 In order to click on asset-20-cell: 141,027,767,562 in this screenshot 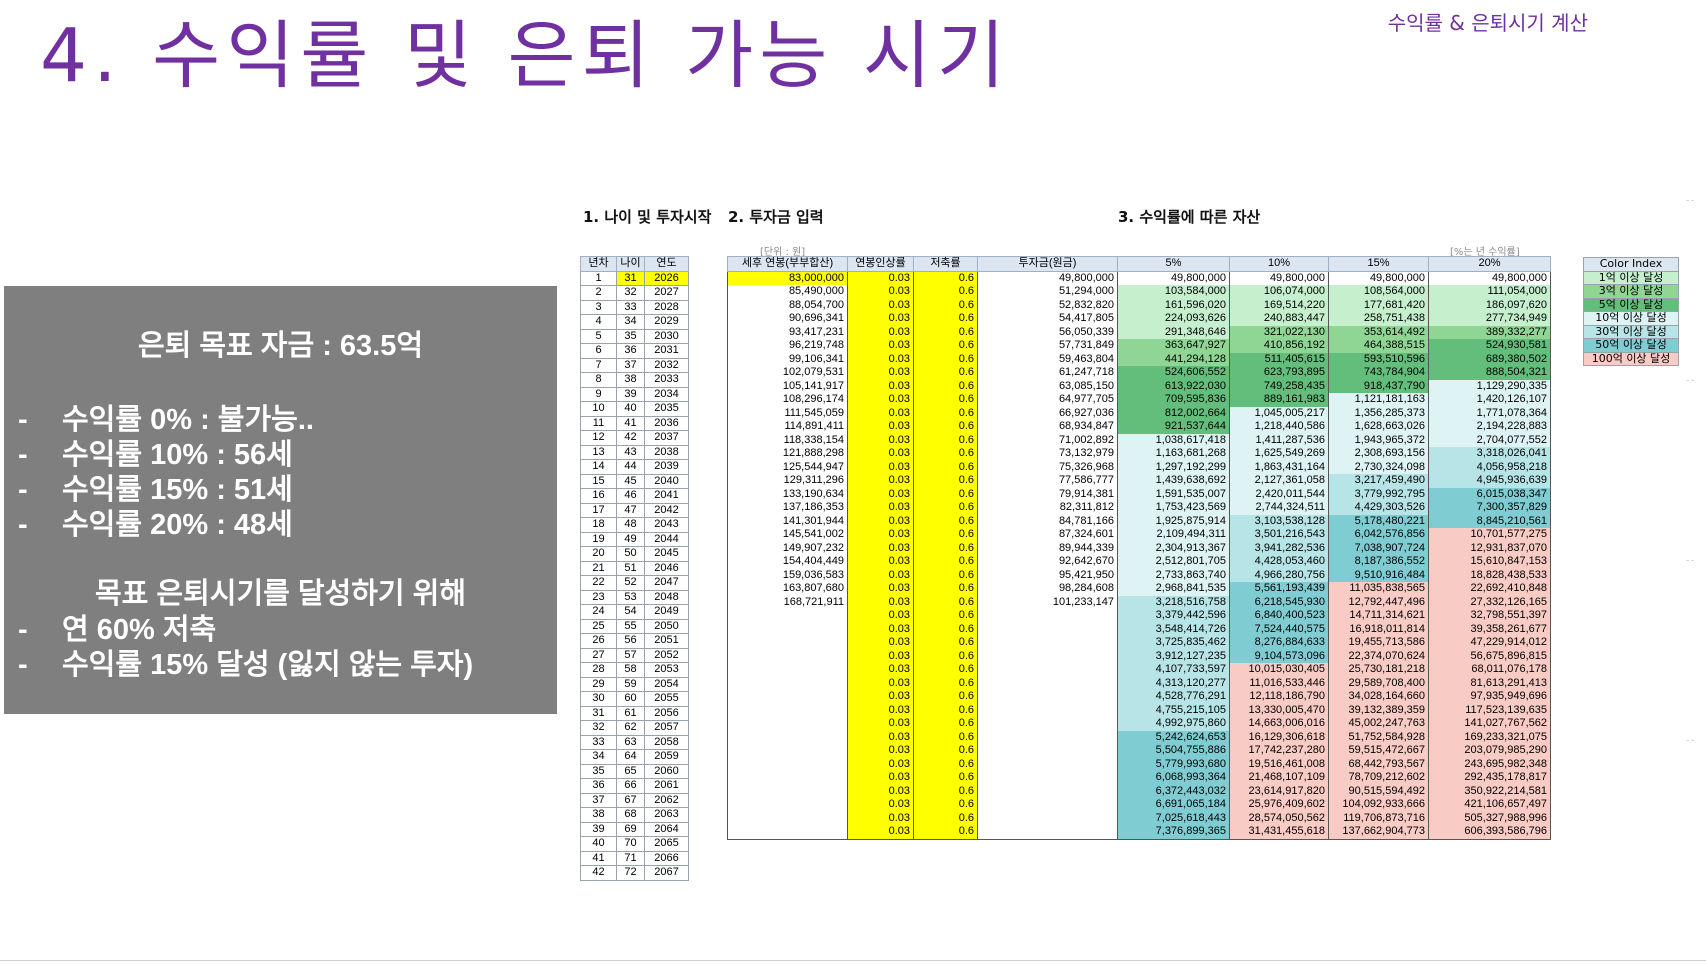, I will do `click(1489, 724)`.